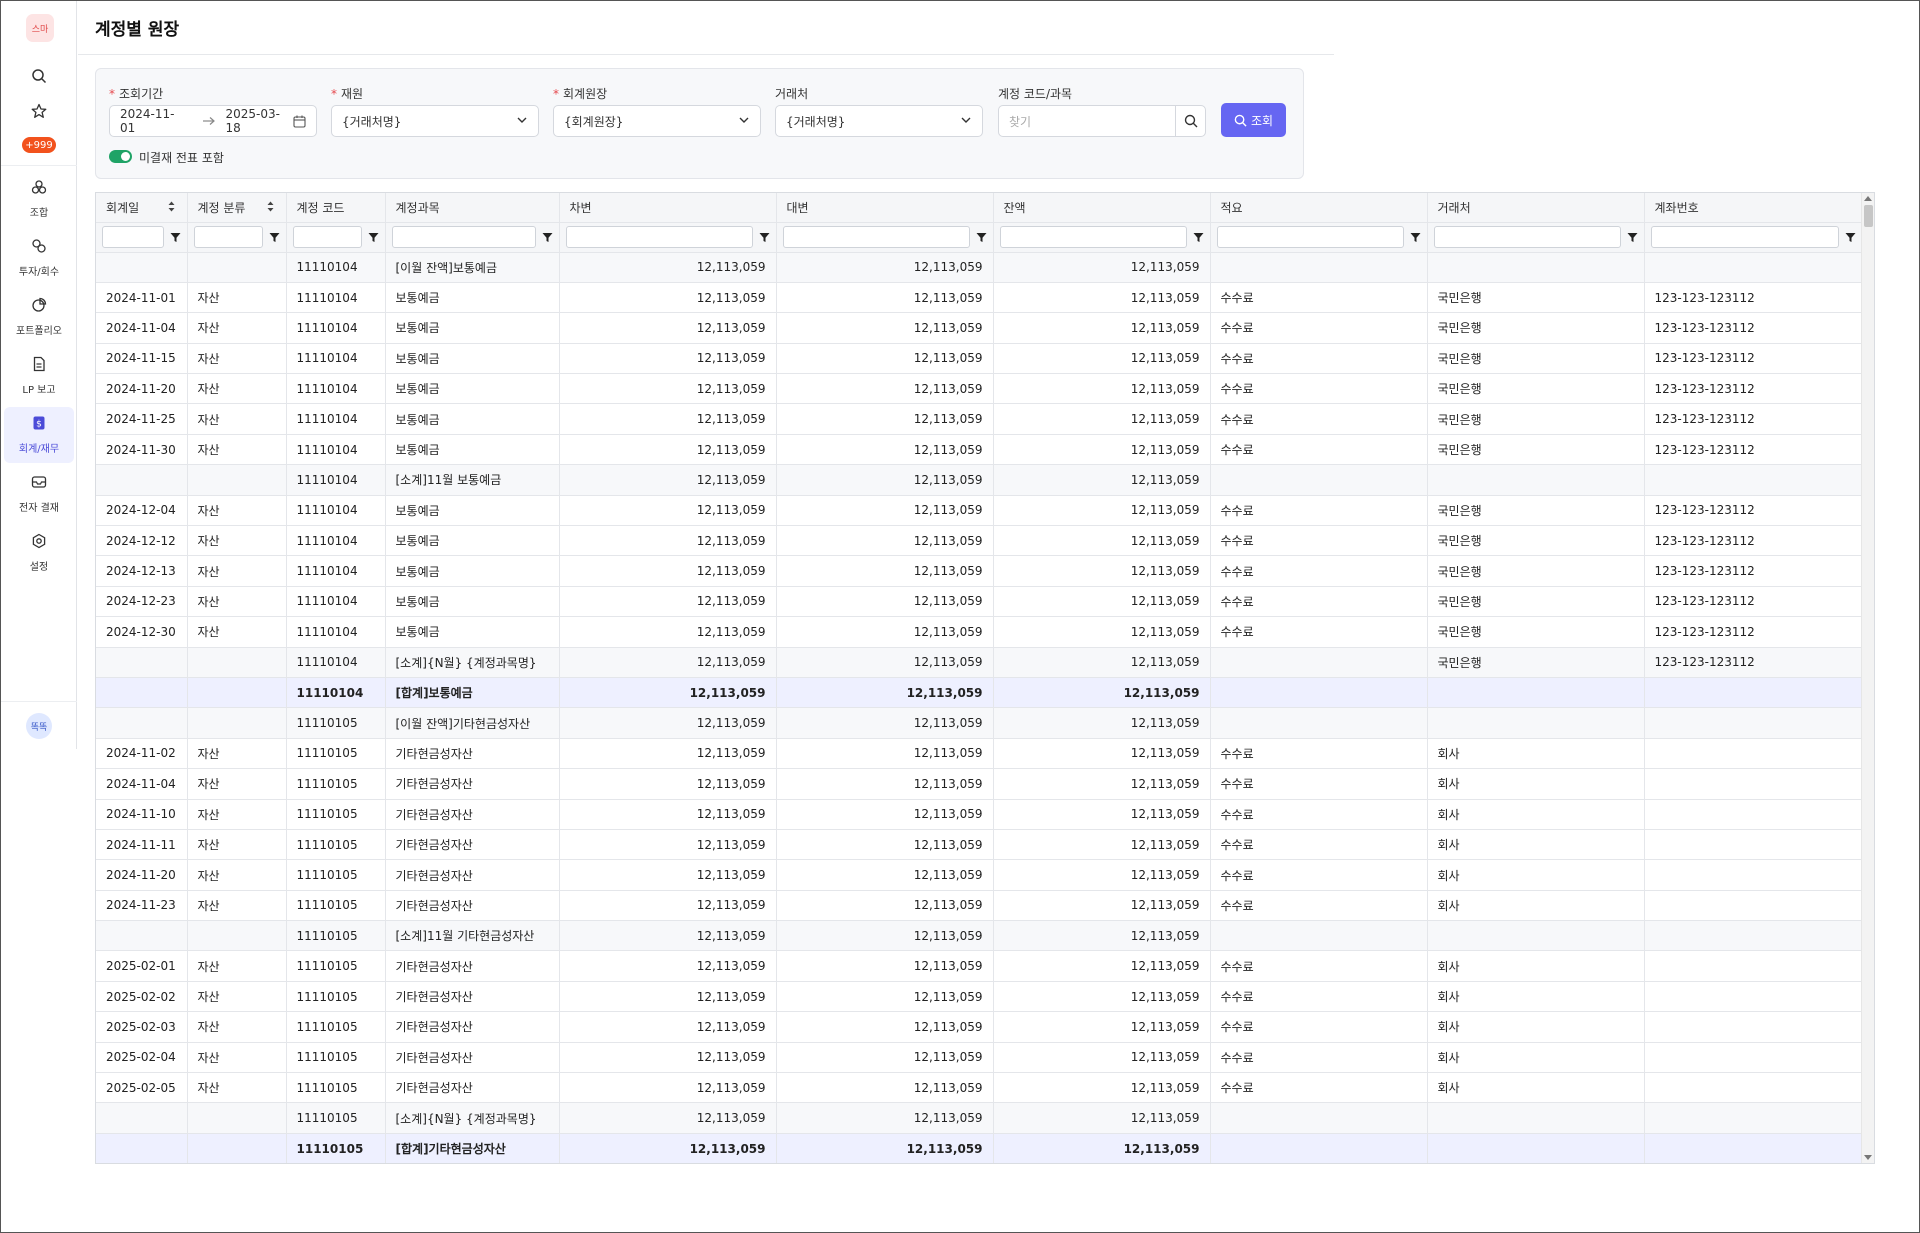 The height and width of the screenshot is (1233, 1920). Describe the element at coordinates (40, 28) in the screenshot. I see `logo: 스마` at that location.